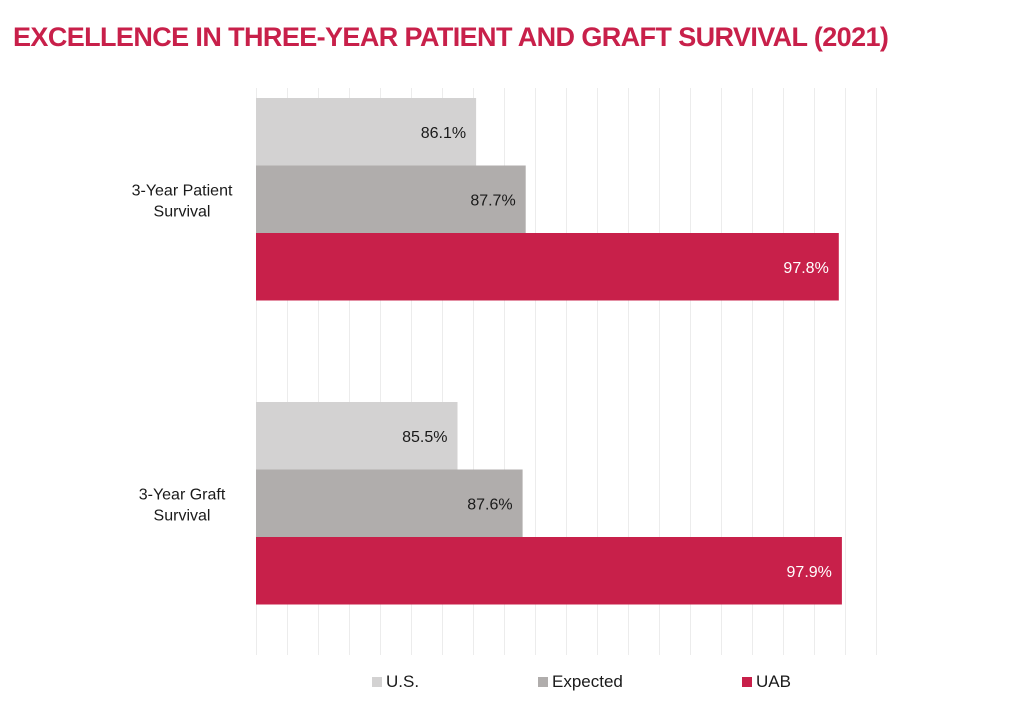 This screenshot has height=712, width=1024. What do you see at coordinates (747, 682) in the screenshot?
I see `legend-swatch-uab` at bounding box center [747, 682].